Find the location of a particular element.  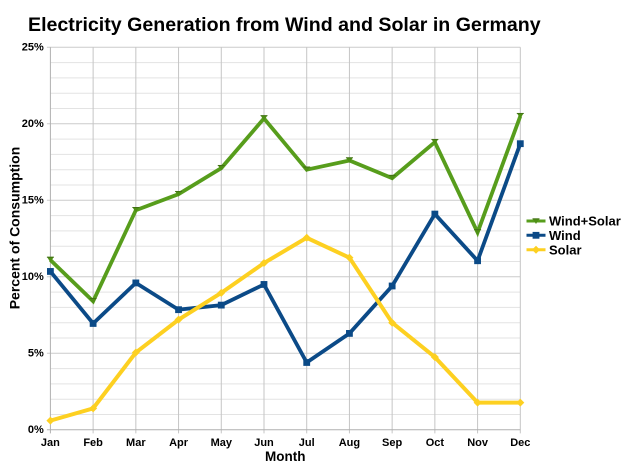

svg-text: Nov is located at coordinates (478, 443).